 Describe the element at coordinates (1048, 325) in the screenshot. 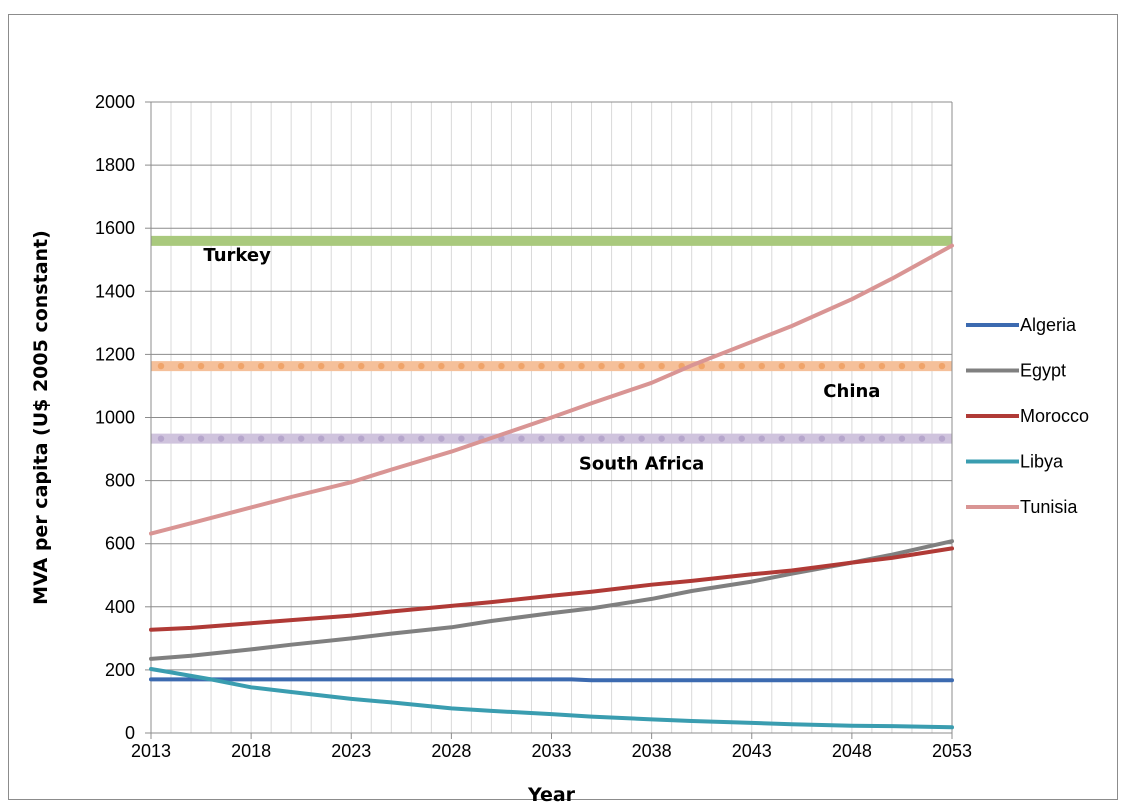

I see `legend-label-algeria: Algeria` at that location.